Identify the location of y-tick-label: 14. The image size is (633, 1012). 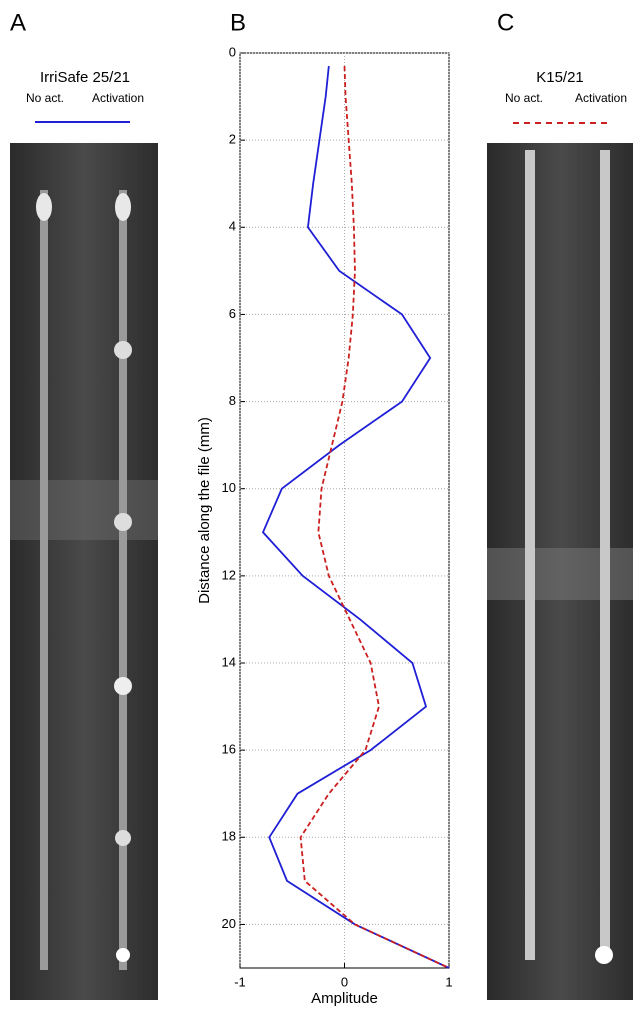
(229, 661).